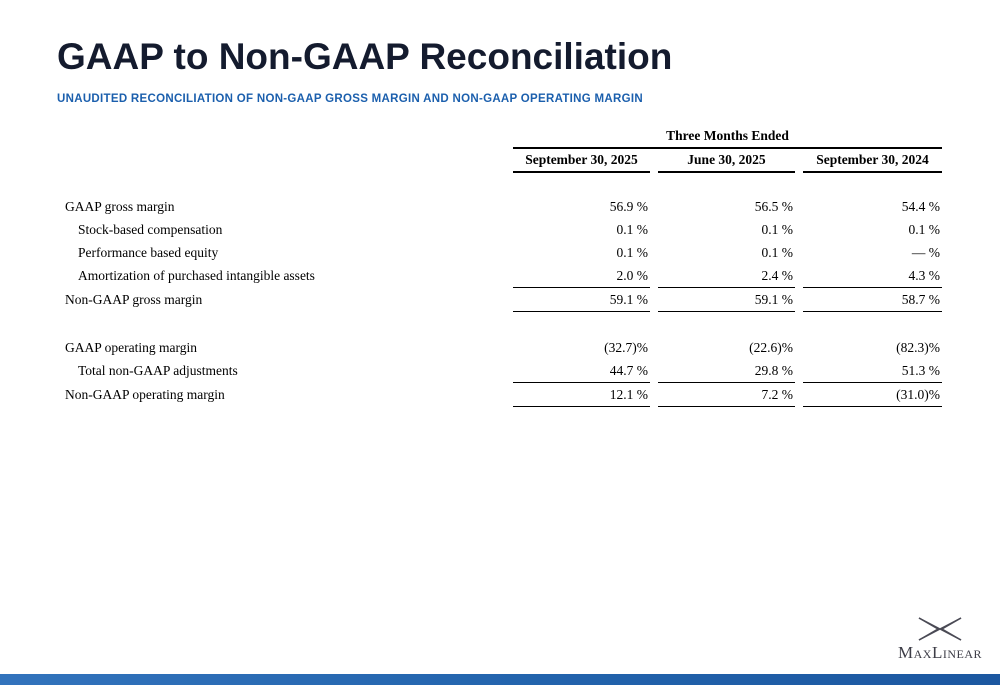 This screenshot has width=1000, height=685. Describe the element at coordinates (581, 371) in the screenshot. I see `value-cell: 44.7 %` at that location.